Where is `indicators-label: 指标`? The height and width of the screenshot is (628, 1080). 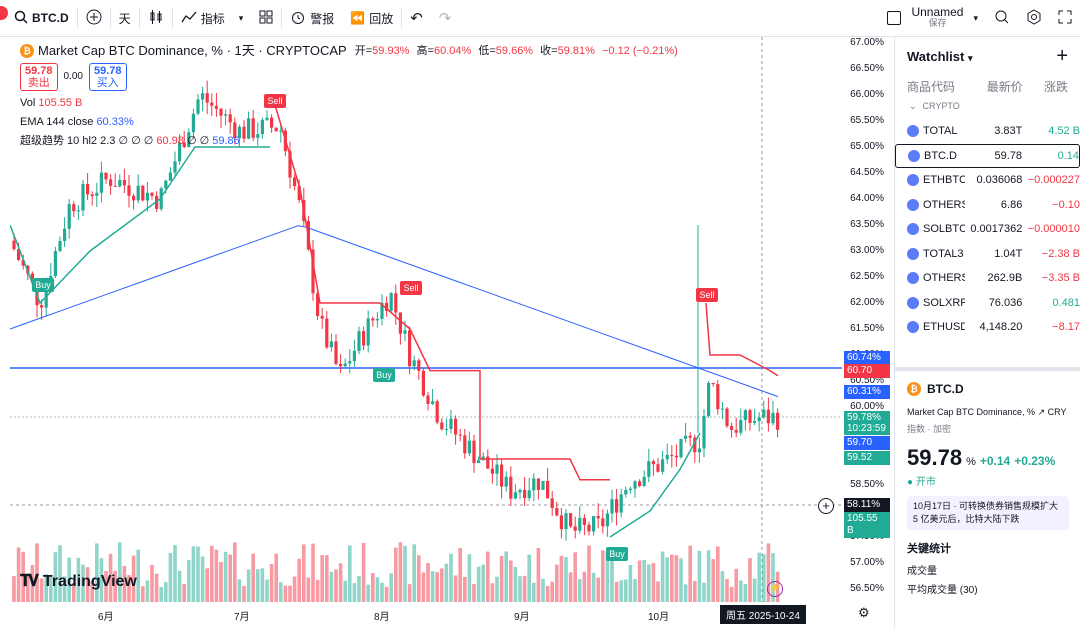
indicators-label: 指标 is located at coordinates (212, 18).